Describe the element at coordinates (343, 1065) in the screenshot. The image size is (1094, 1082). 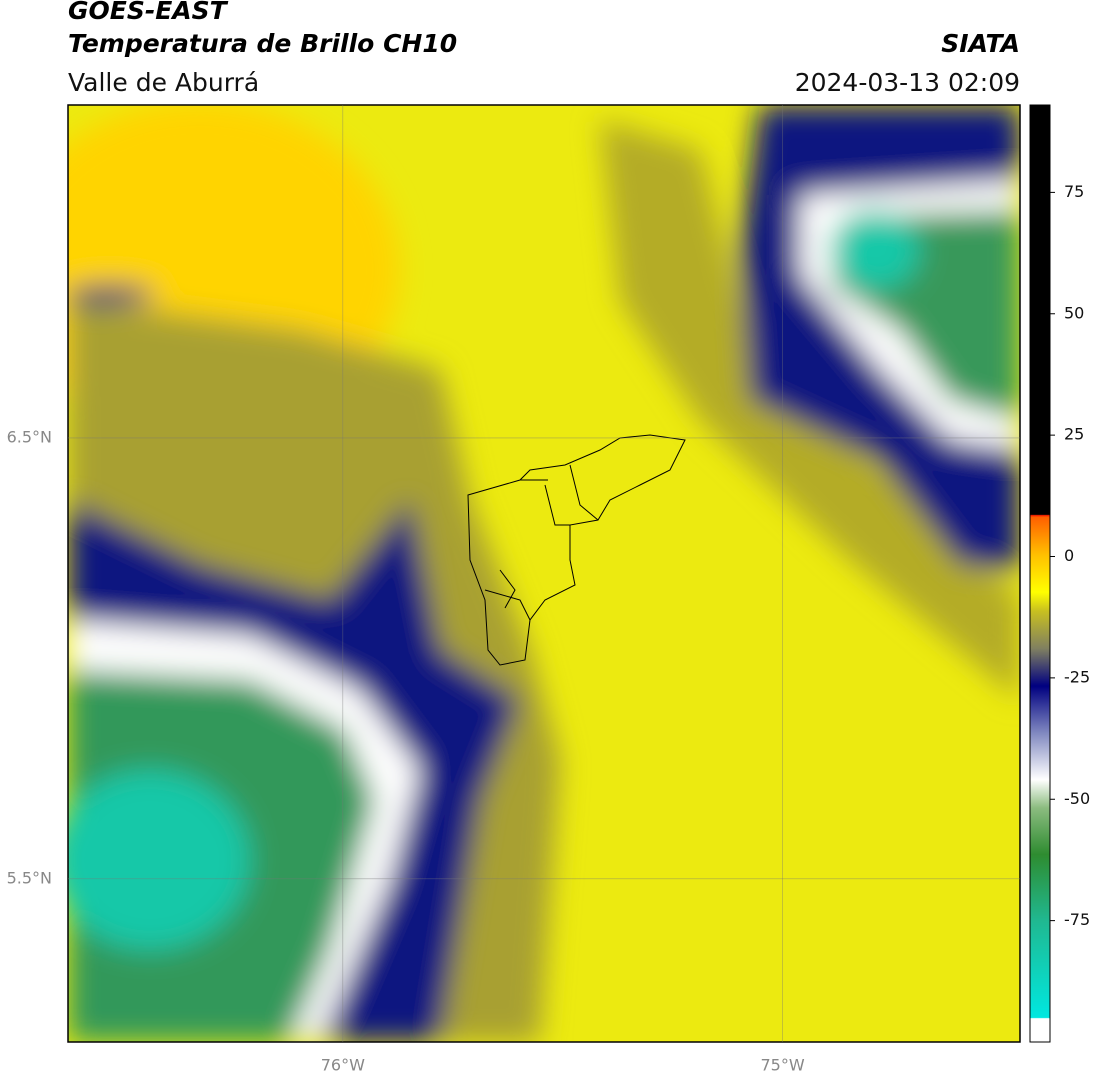
I see `x-tick-label: 76°W` at that location.